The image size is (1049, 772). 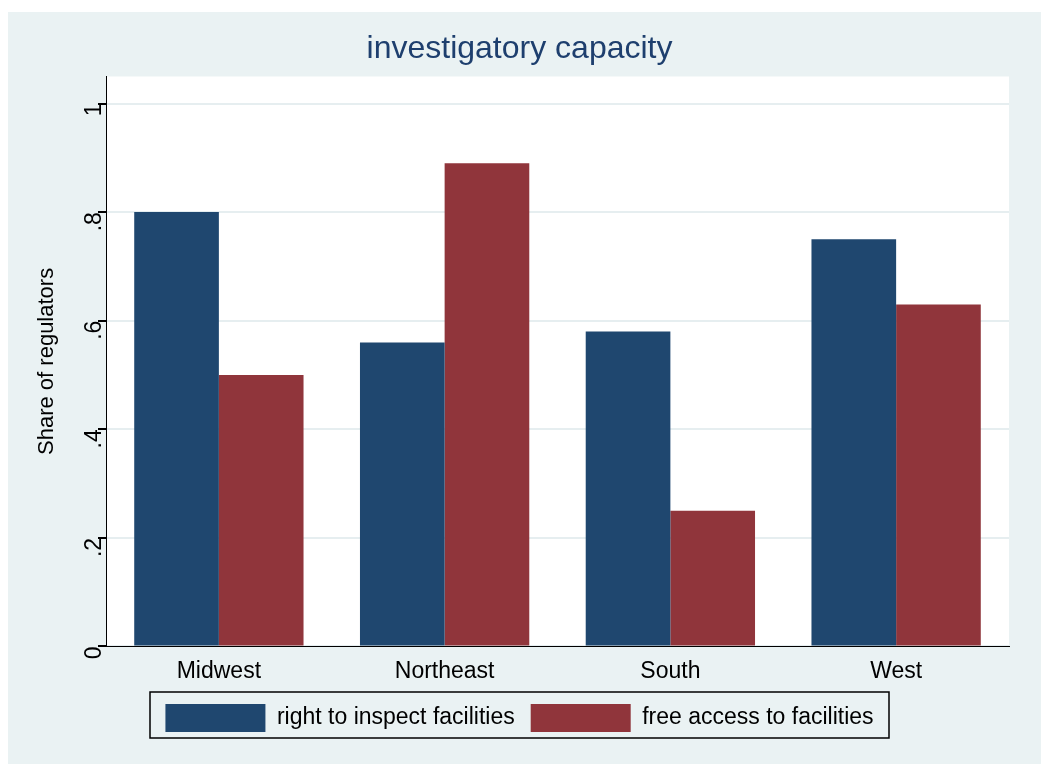 What do you see at coordinates (93, 110) in the screenshot?
I see `y-tick-label: 1` at bounding box center [93, 110].